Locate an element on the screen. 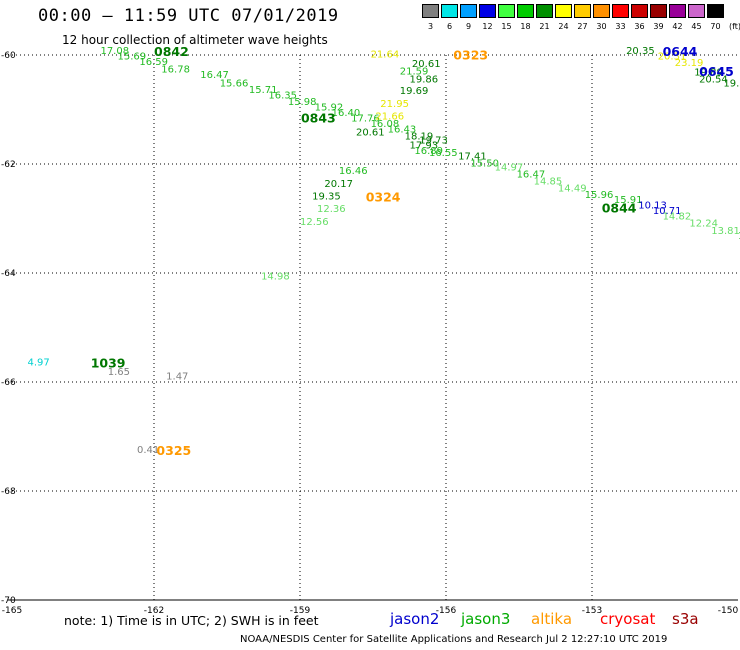 The width and height of the screenshot is (740, 650). swh-observation: 16.46 is located at coordinates (353, 171).